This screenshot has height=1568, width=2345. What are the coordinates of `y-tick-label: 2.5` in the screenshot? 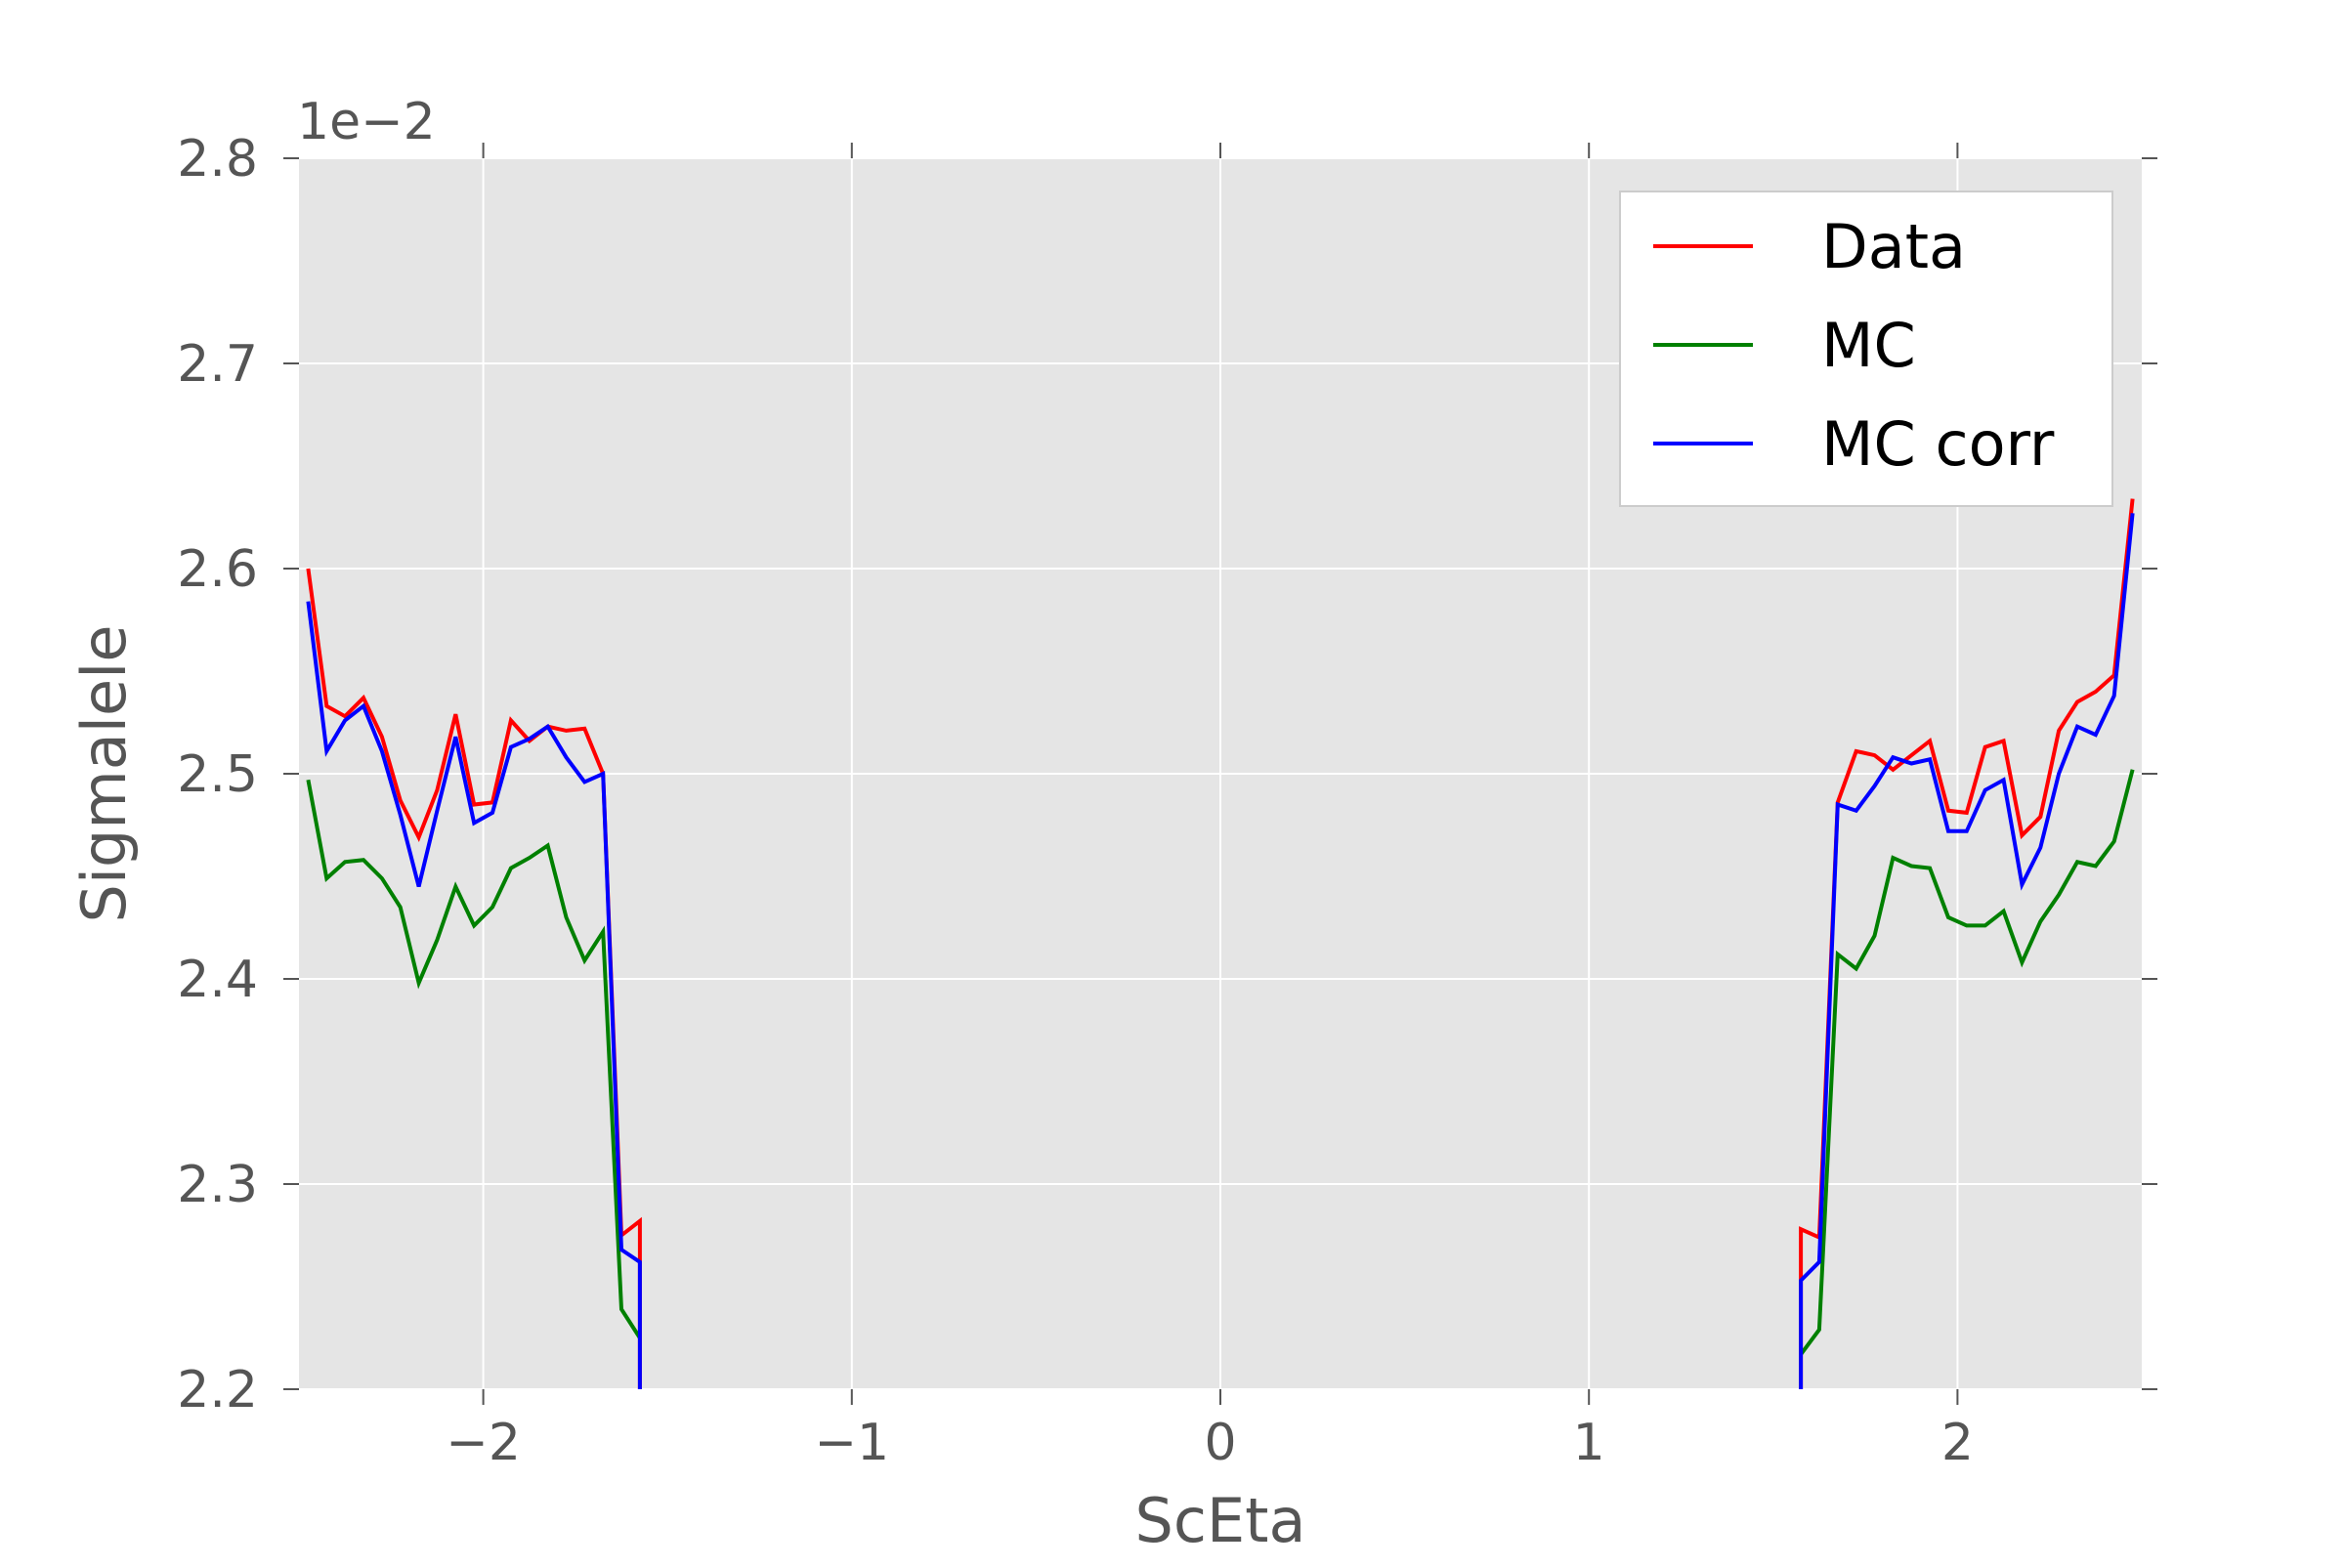 It's located at (217, 774).